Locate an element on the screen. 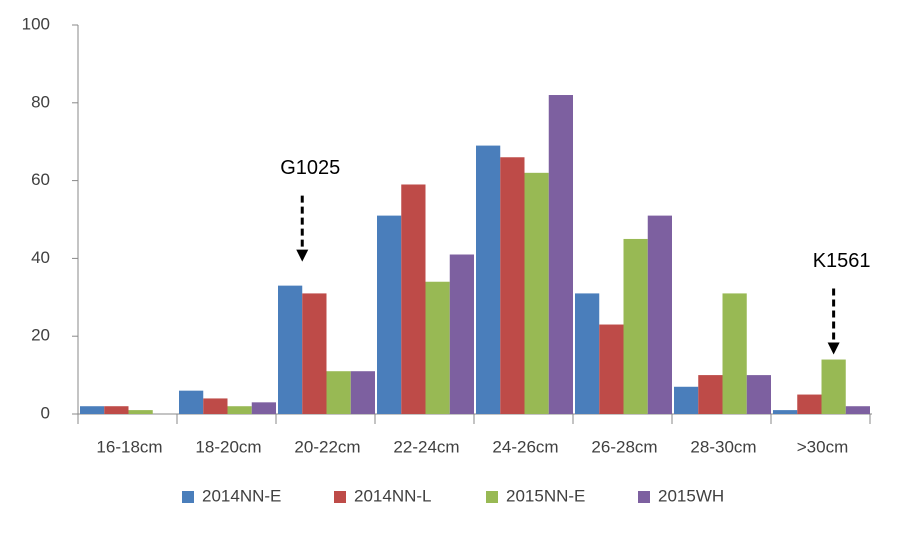 The height and width of the screenshot is (534, 900). legend-label: 2015NN-E is located at coordinates (545, 495).